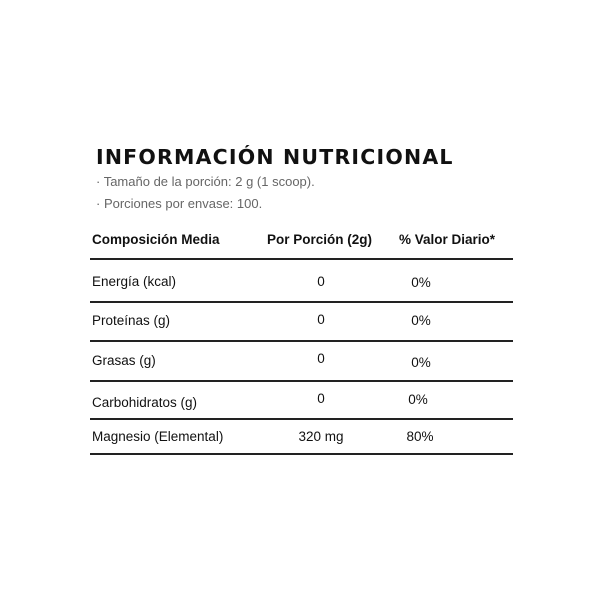 Image resolution: width=600 pixels, height=600 pixels. I want to click on daily-value: 80%, so click(420, 436).